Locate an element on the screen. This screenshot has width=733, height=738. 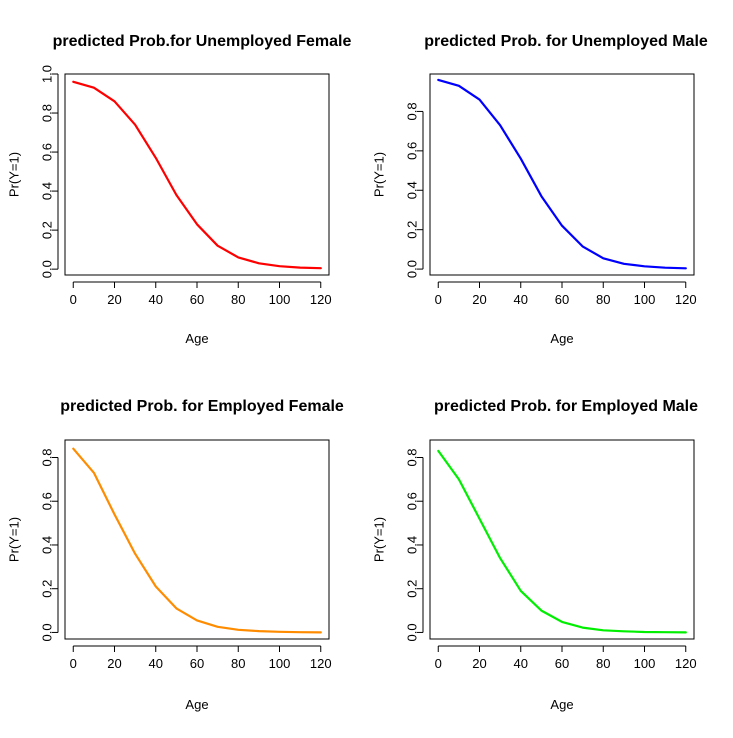
chart-title: predicted Prob. for Employed Female is located at coordinates (202, 406).